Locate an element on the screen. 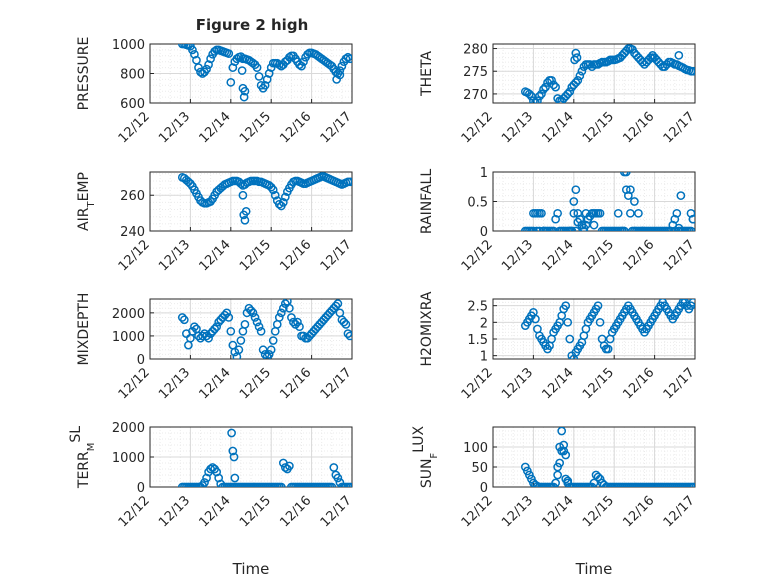 This screenshot has height=583, width=778. markers-sun_flux is located at coordinates (607, 457).